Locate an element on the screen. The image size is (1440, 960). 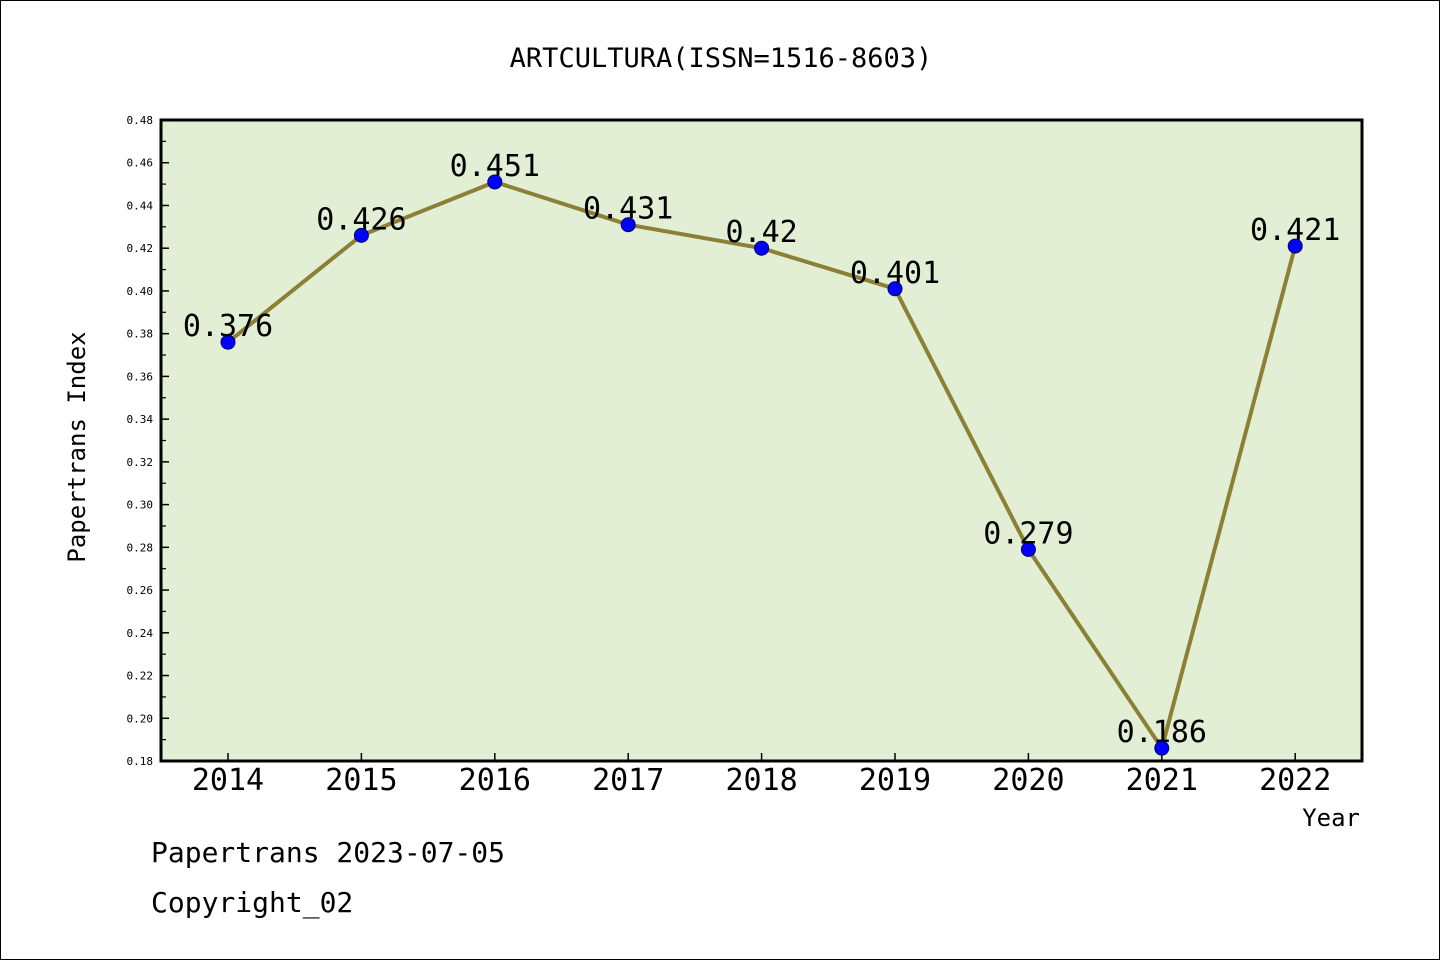
x-tick-label: 2015 is located at coordinates (361, 780).